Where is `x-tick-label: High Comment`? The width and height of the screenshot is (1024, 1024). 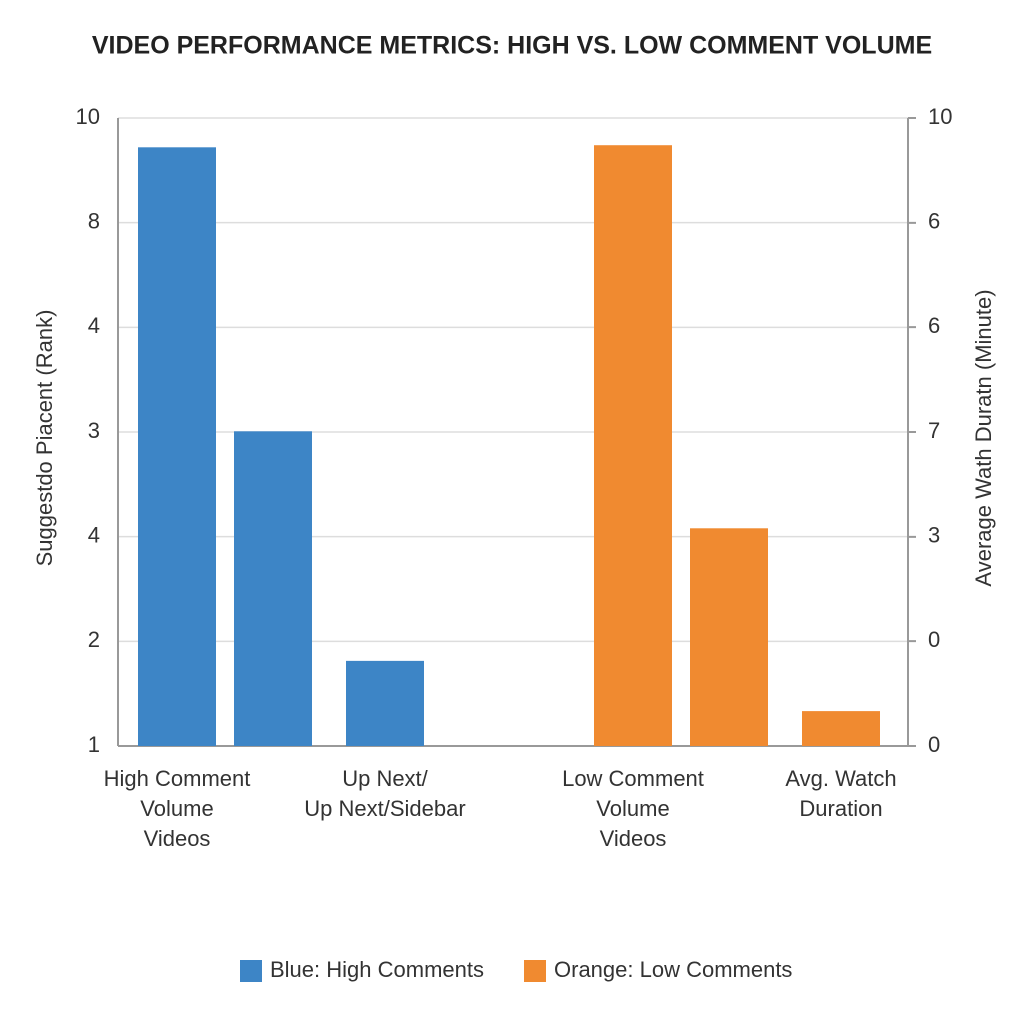
x-tick-label: High Comment is located at coordinates (177, 778).